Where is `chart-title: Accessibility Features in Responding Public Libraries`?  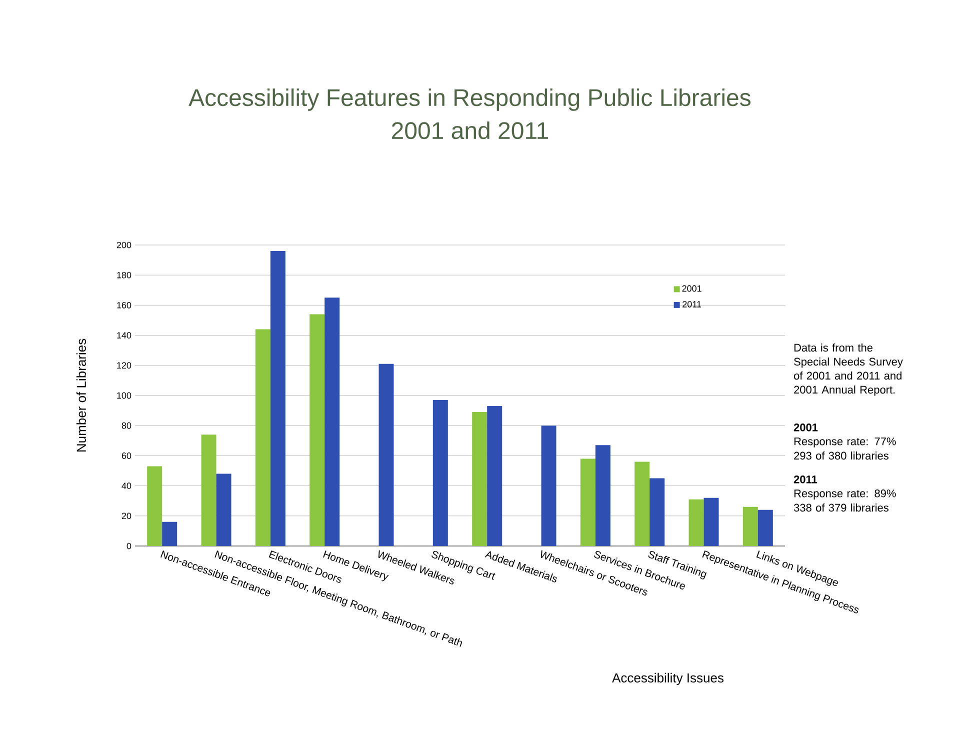
chart-title: Accessibility Features in Responding Public Libraries is located at coordinates (469, 99).